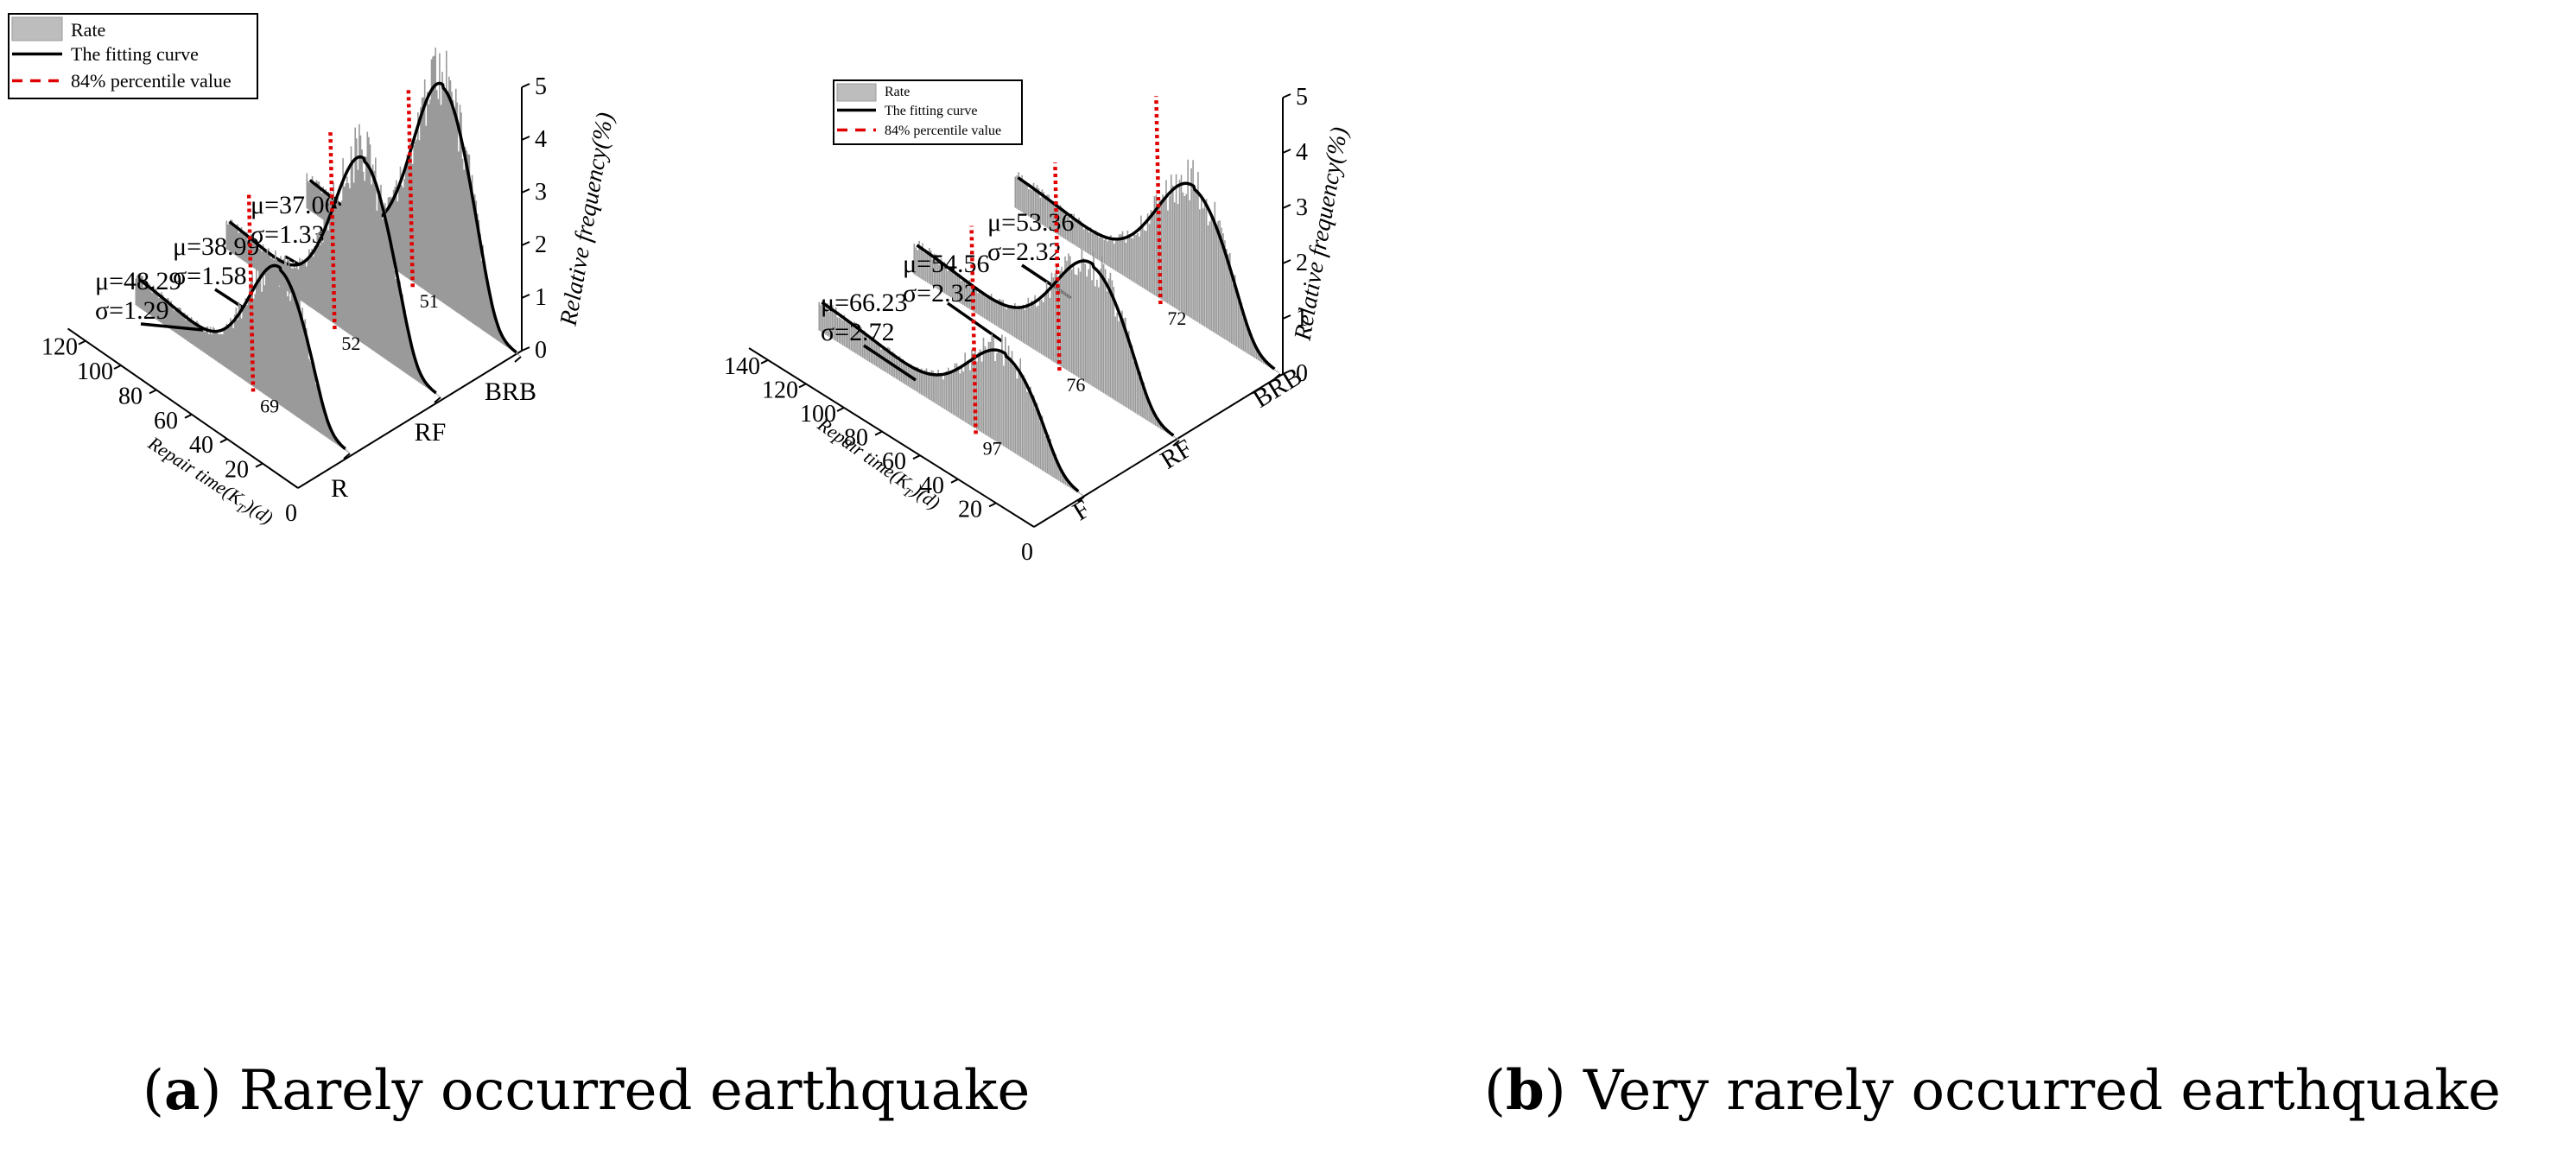  Describe the element at coordinates (37, 29) in the screenshot. I see `legend-rate-swatch` at that location.